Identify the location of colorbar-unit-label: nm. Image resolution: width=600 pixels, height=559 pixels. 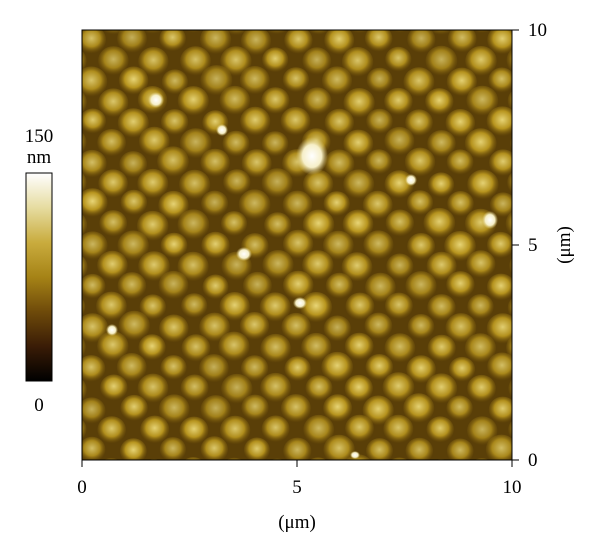
(39, 157).